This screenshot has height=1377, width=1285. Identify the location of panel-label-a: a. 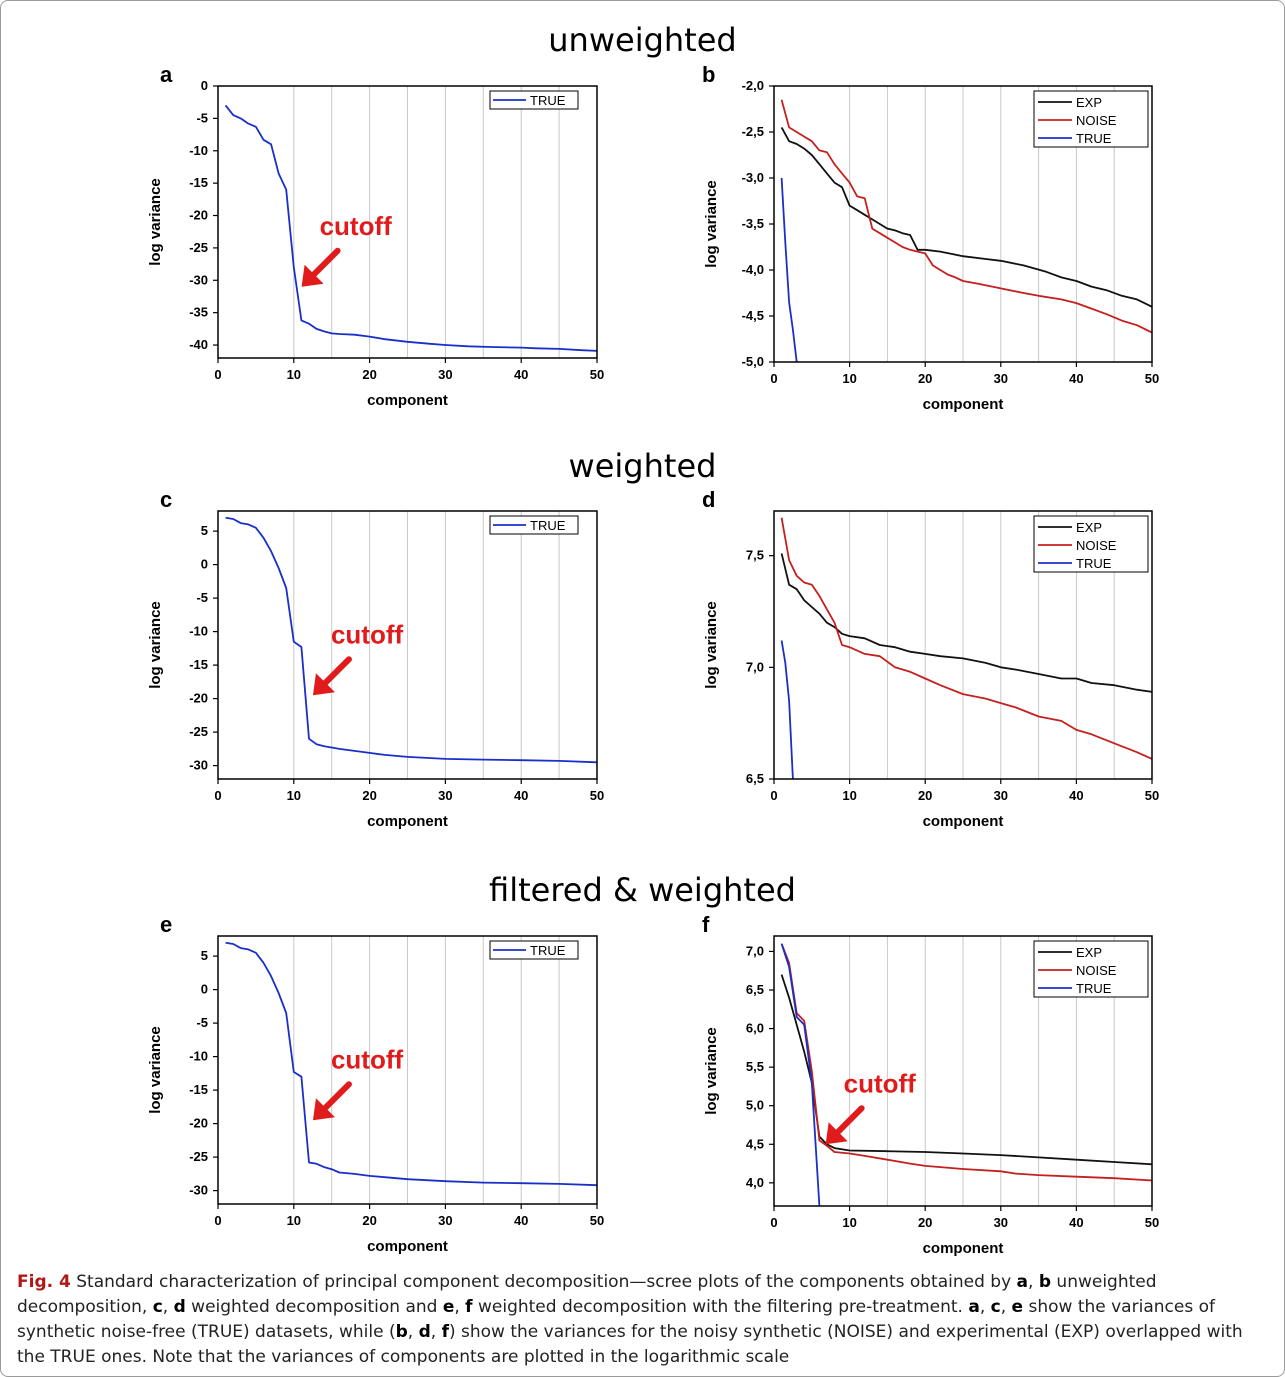
(166, 74).